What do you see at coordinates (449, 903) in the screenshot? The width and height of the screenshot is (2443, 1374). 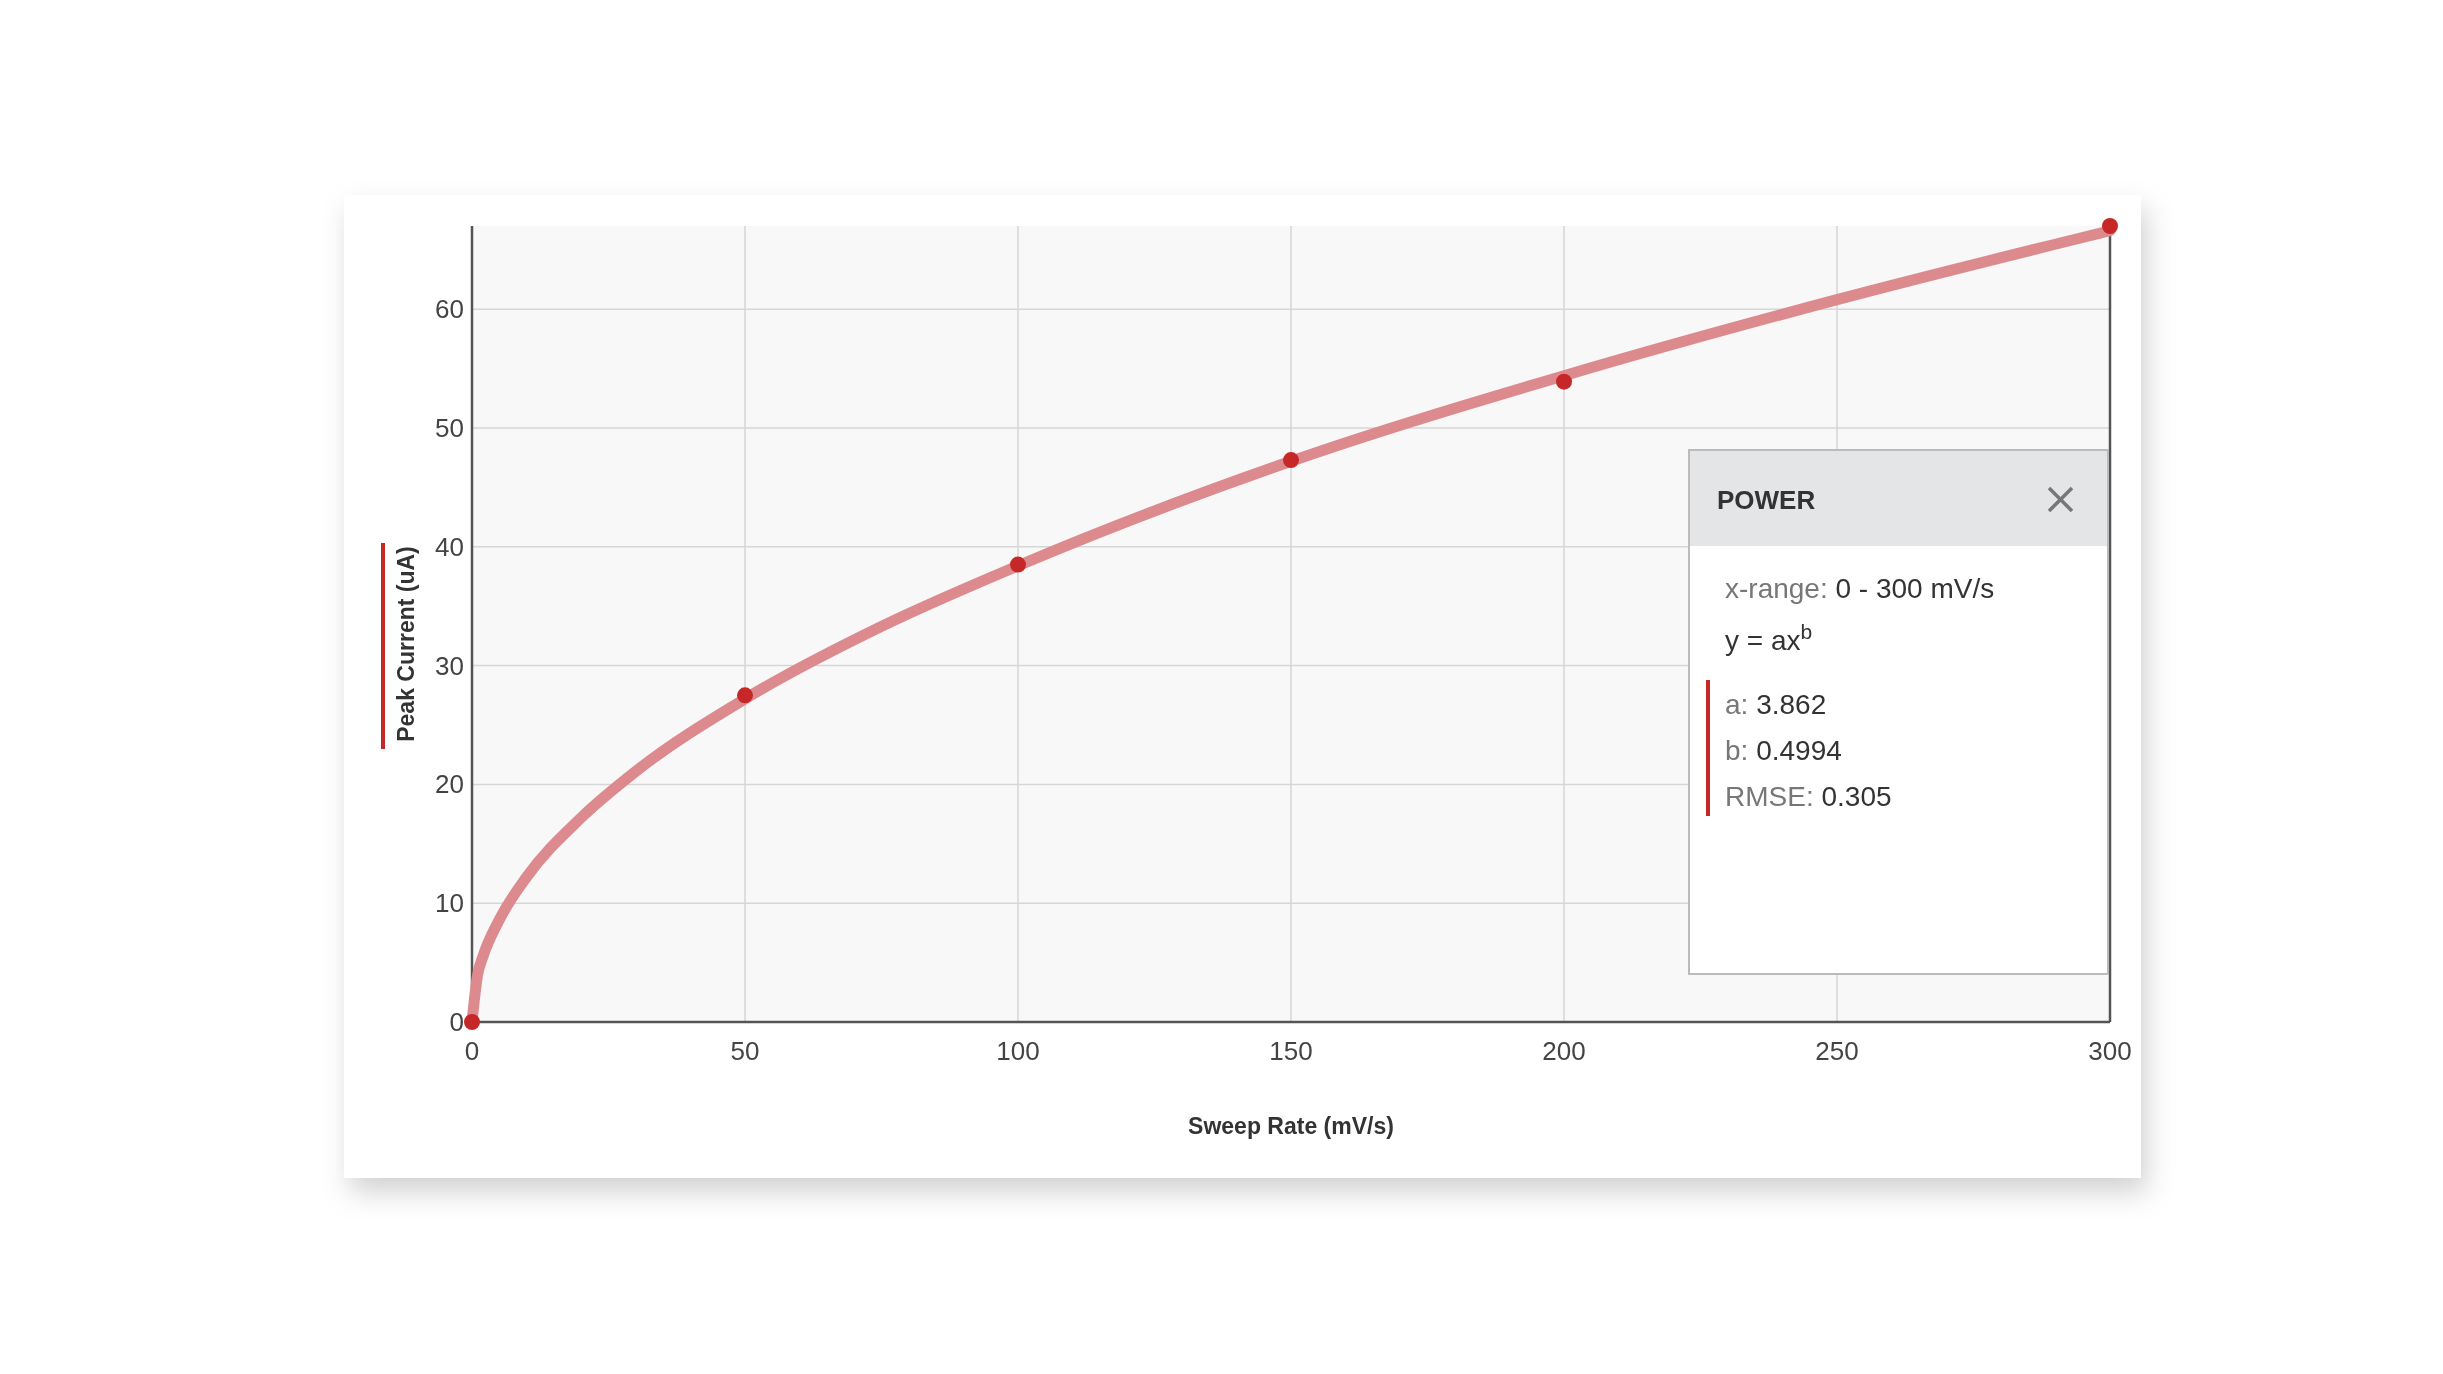 I see `y-tick-label: 10` at bounding box center [449, 903].